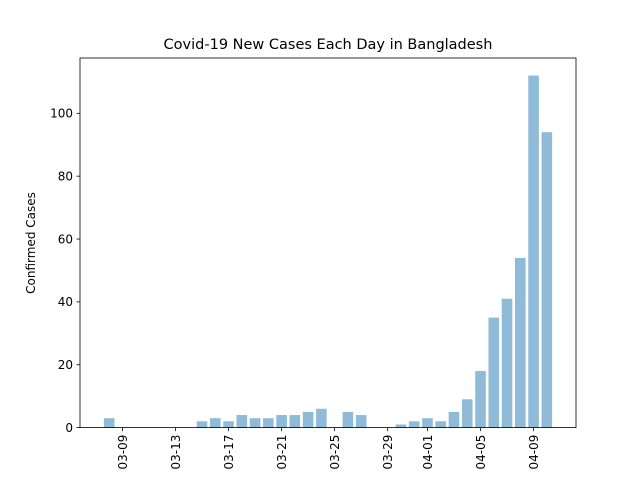  I want to click on x-tick-label: 04-09, so click(534, 452).